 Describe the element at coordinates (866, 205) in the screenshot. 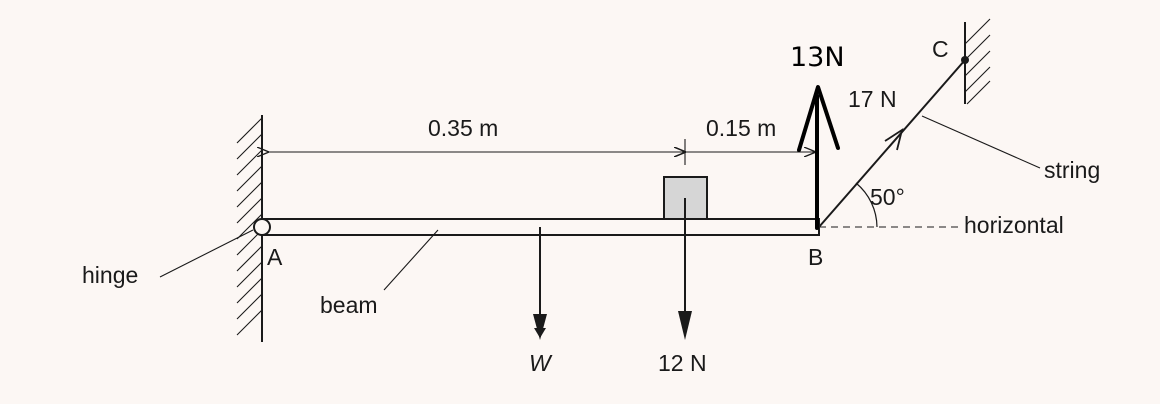

I see `angle-arc` at that location.